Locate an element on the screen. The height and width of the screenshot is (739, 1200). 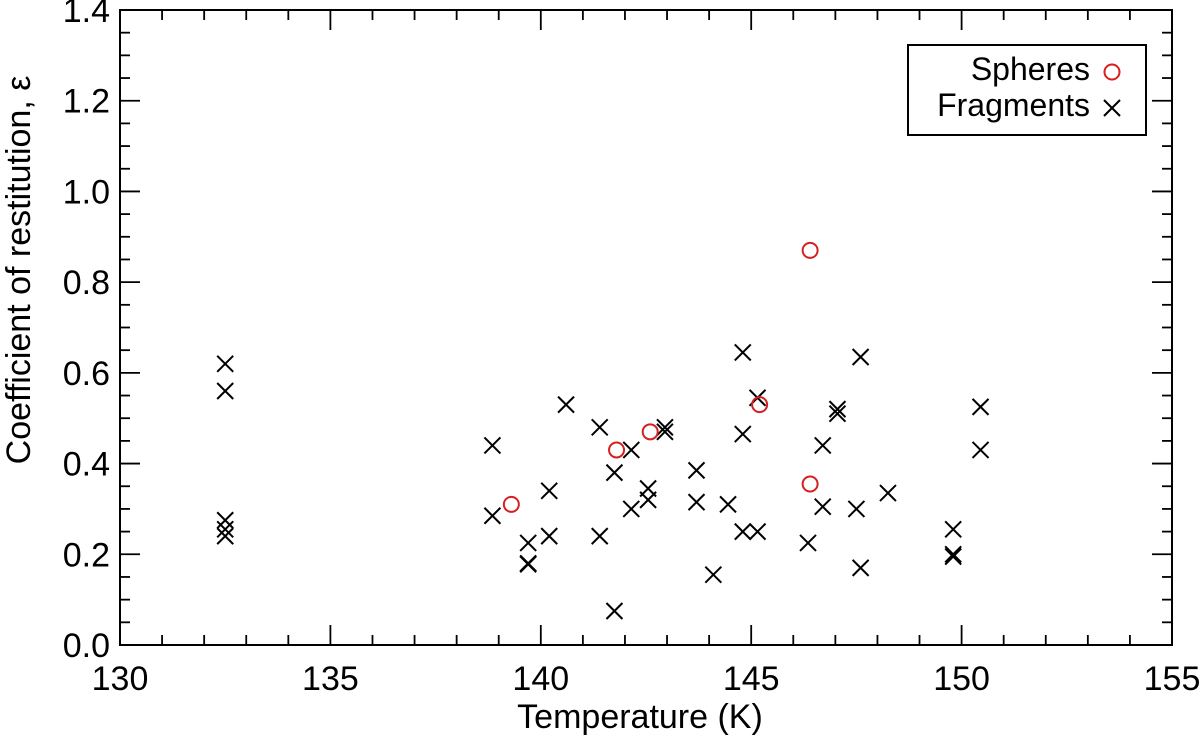
y-tick-label: 1.0 is located at coordinates (86, 192).